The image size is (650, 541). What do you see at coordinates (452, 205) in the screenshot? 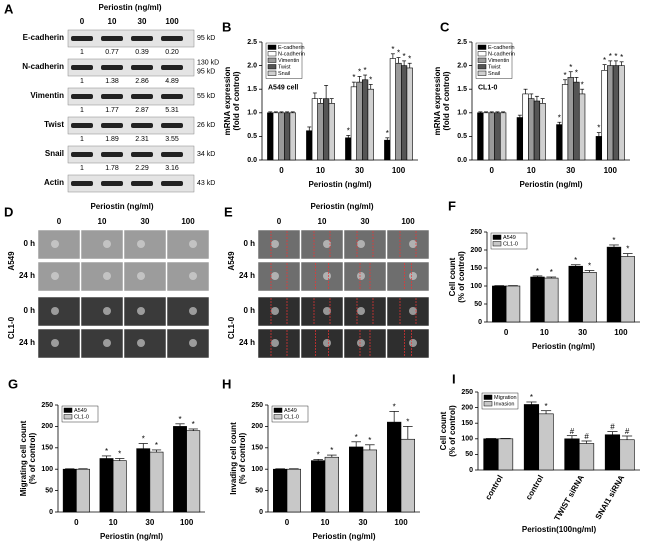
I see `panel-letter: F` at bounding box center [452, 205].